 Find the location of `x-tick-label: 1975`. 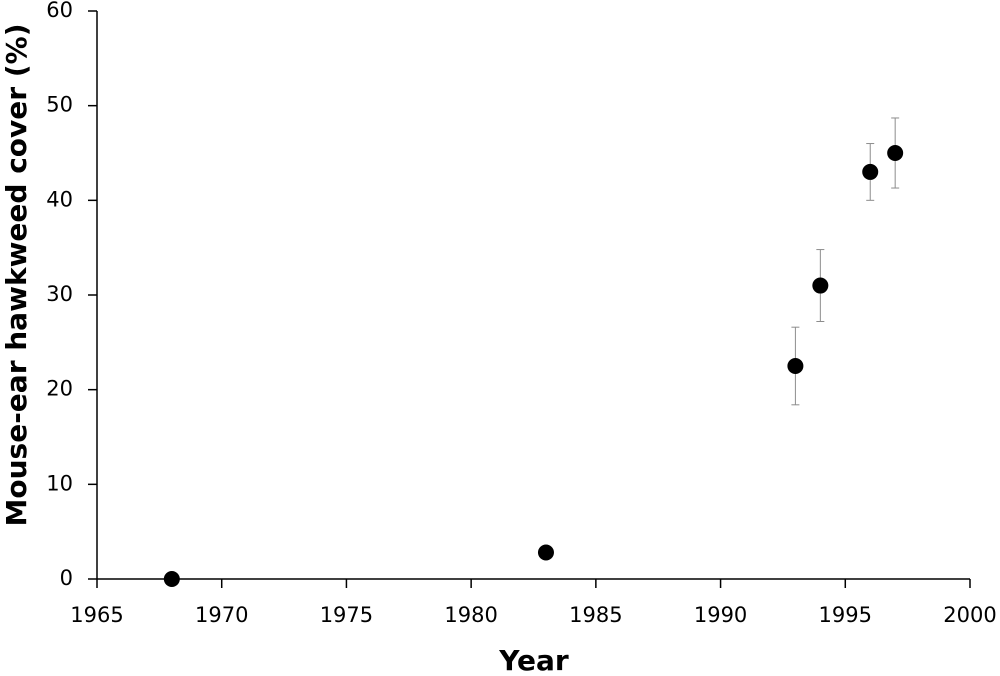

x-tick-label: 1975 is located at coordinates (346, 615).